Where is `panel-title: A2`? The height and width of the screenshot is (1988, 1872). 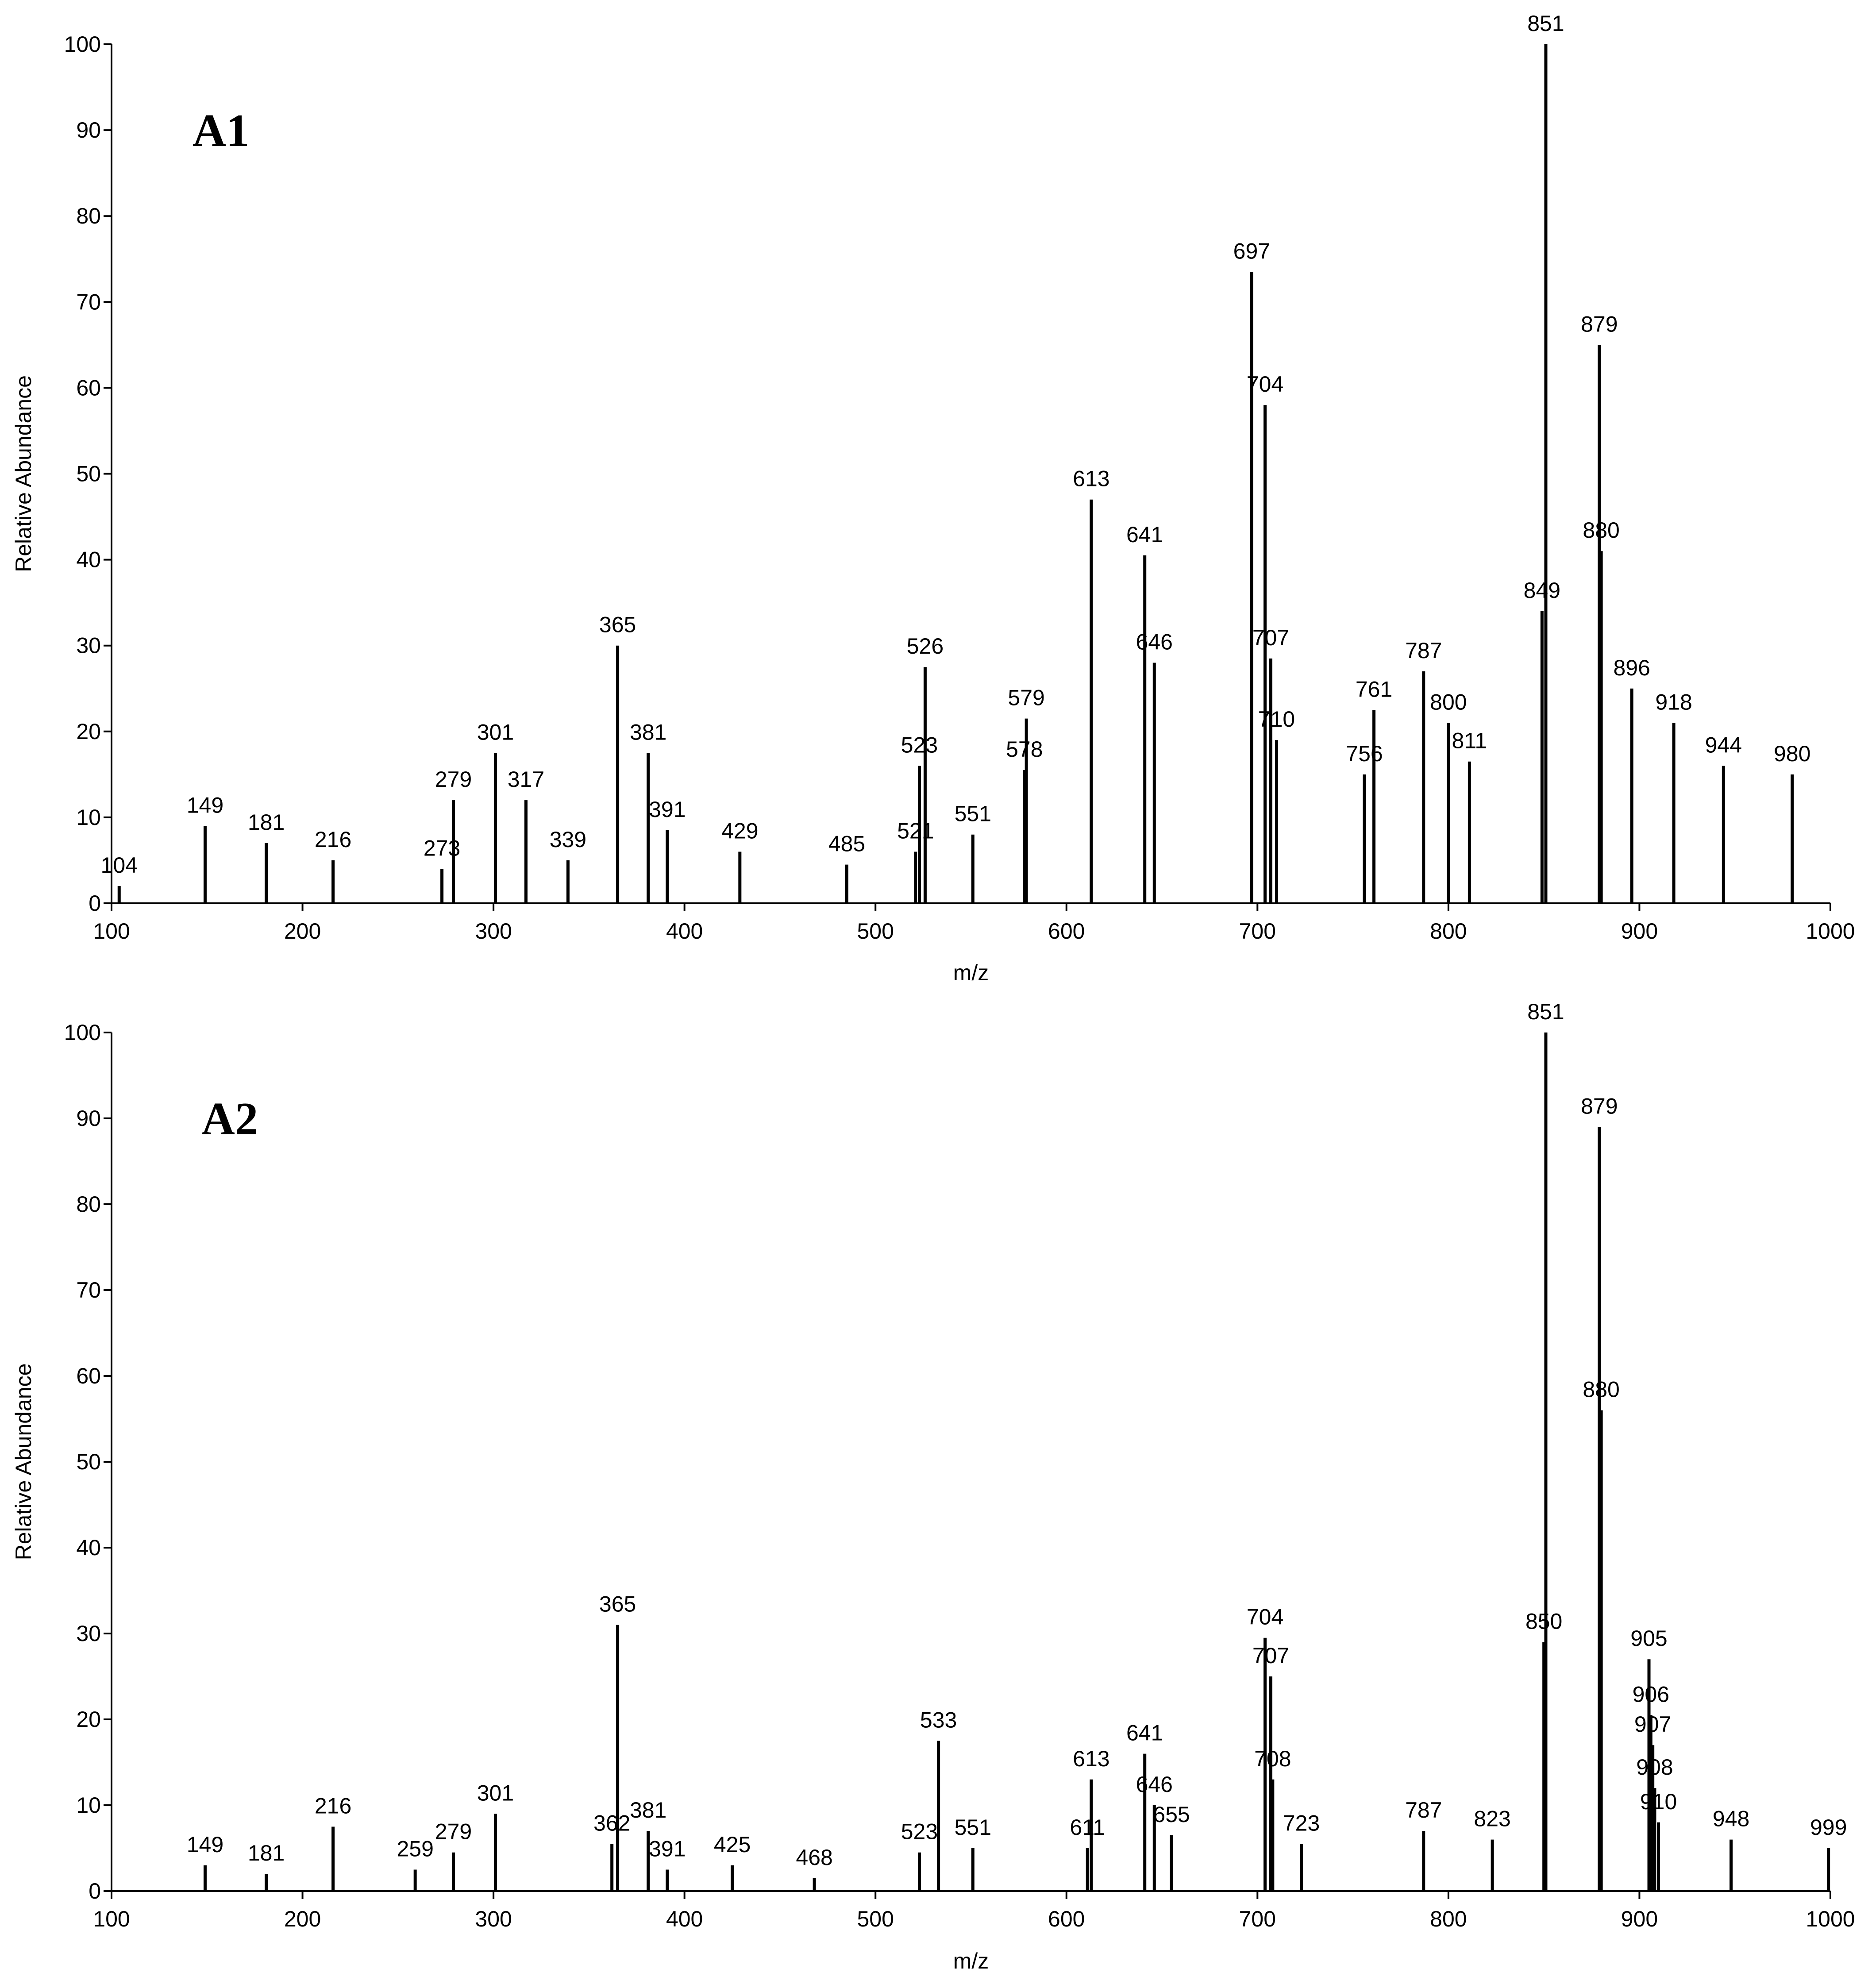 panel-title: A2 is located at coordinates (229, 1118).